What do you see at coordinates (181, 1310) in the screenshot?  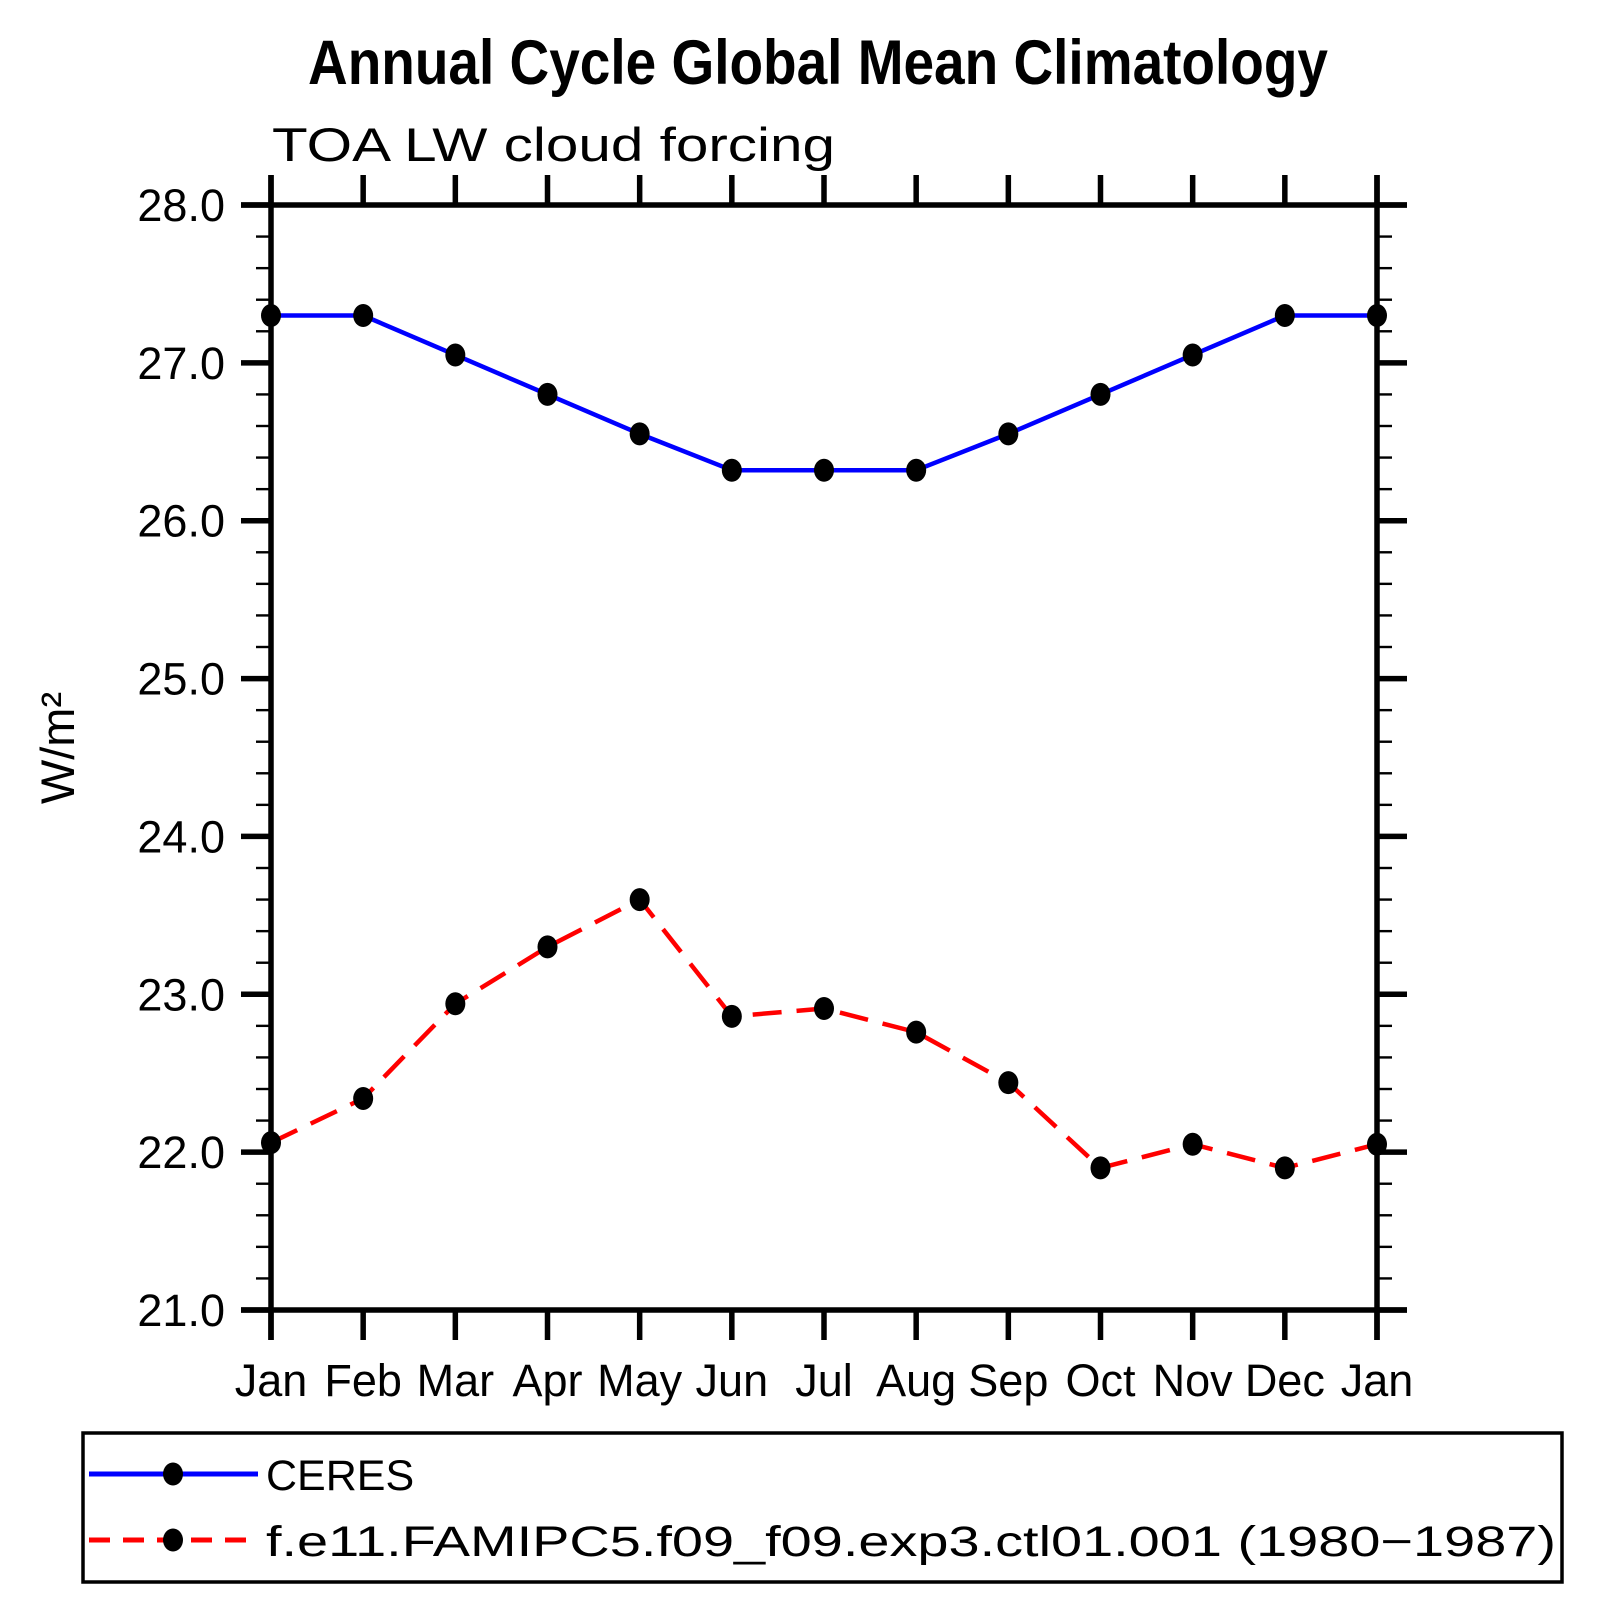 I see `y-tick-label: 21.0` at bounding box center [181, 1310].